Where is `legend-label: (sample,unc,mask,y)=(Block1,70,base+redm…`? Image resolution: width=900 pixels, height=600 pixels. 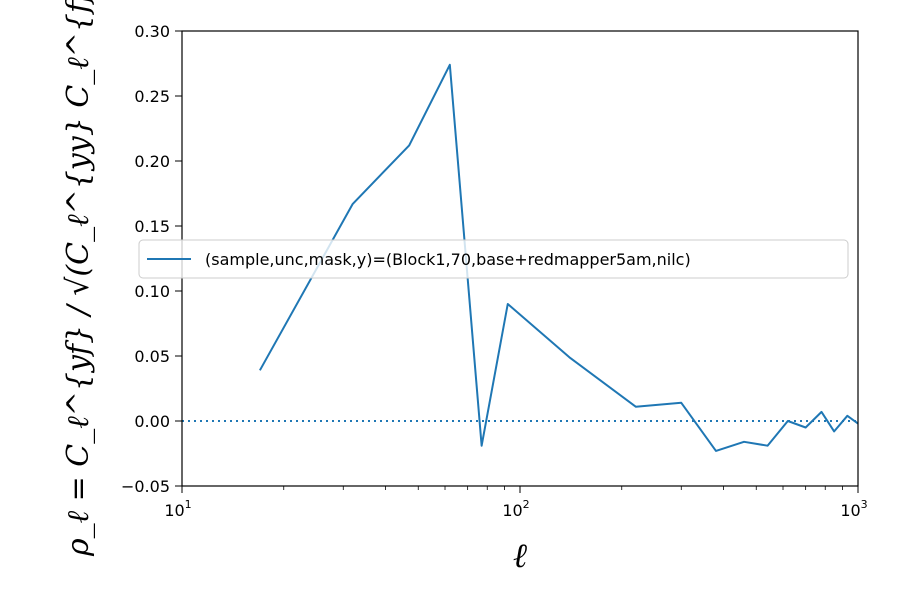
legend-label: (sample,unc,mask,y)=(Block1,70,base+redm… is located at coordinates (448, 259).